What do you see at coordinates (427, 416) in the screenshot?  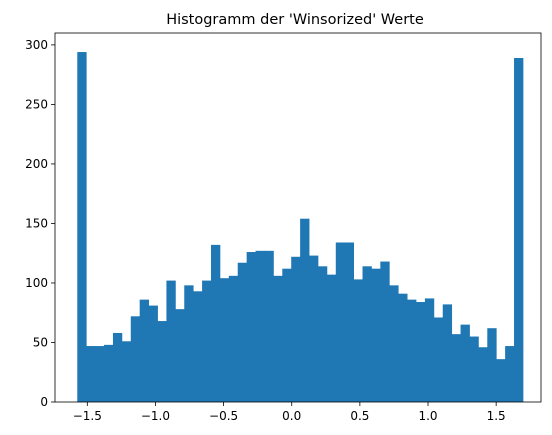 I see `x-tick-label: 1.0` at bounding box center [427, 416].